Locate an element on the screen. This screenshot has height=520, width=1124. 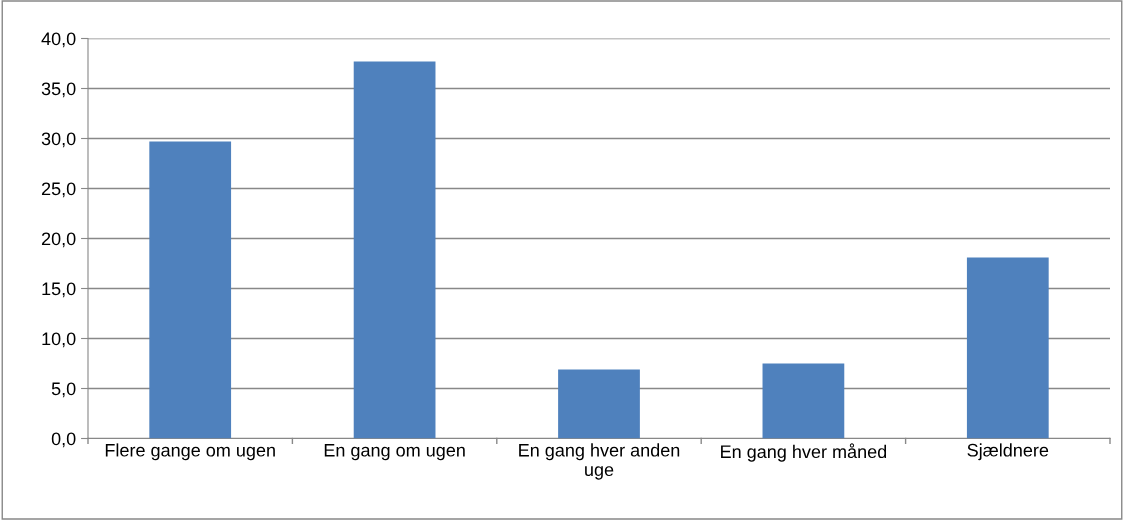
x-tick-label: En gang hver anden uge is located at coordinates (599, 461).